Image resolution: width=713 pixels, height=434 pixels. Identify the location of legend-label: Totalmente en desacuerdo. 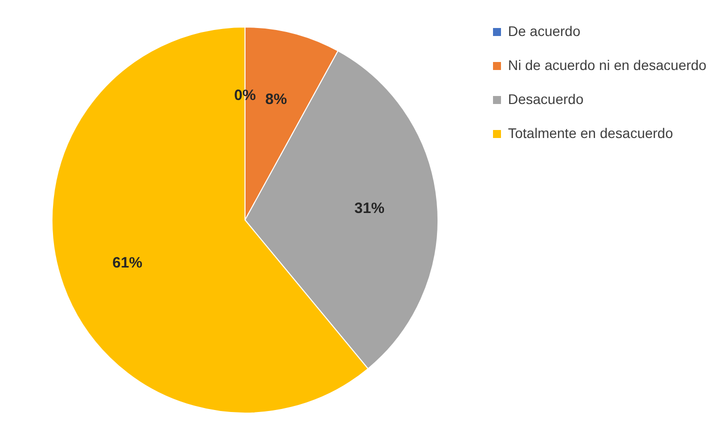
(591, 133).